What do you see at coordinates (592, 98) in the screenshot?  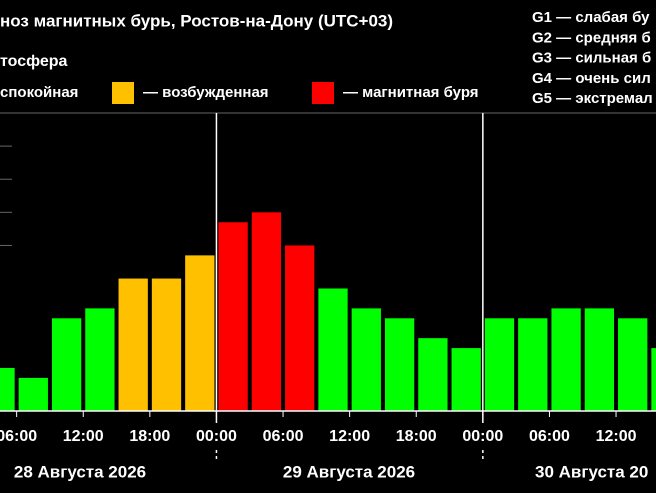 I see `scale-note: G5 — экстремал` at bounding box center [592, 98].